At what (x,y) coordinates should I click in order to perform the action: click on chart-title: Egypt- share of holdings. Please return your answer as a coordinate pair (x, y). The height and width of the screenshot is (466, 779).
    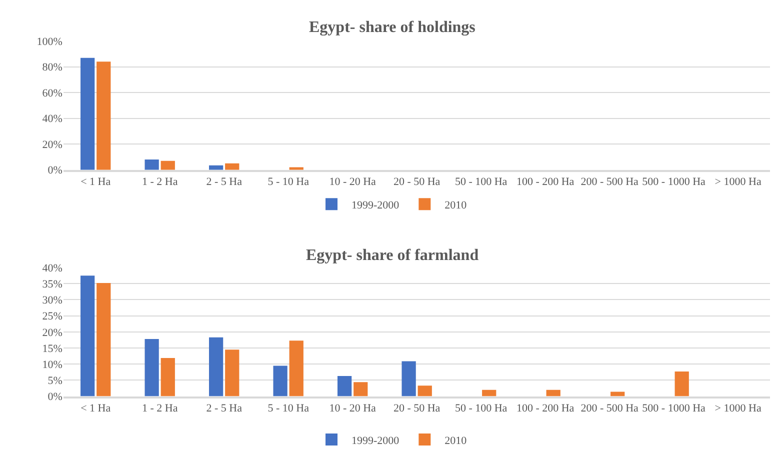
    Looking at the image, I should click on (392, 27).